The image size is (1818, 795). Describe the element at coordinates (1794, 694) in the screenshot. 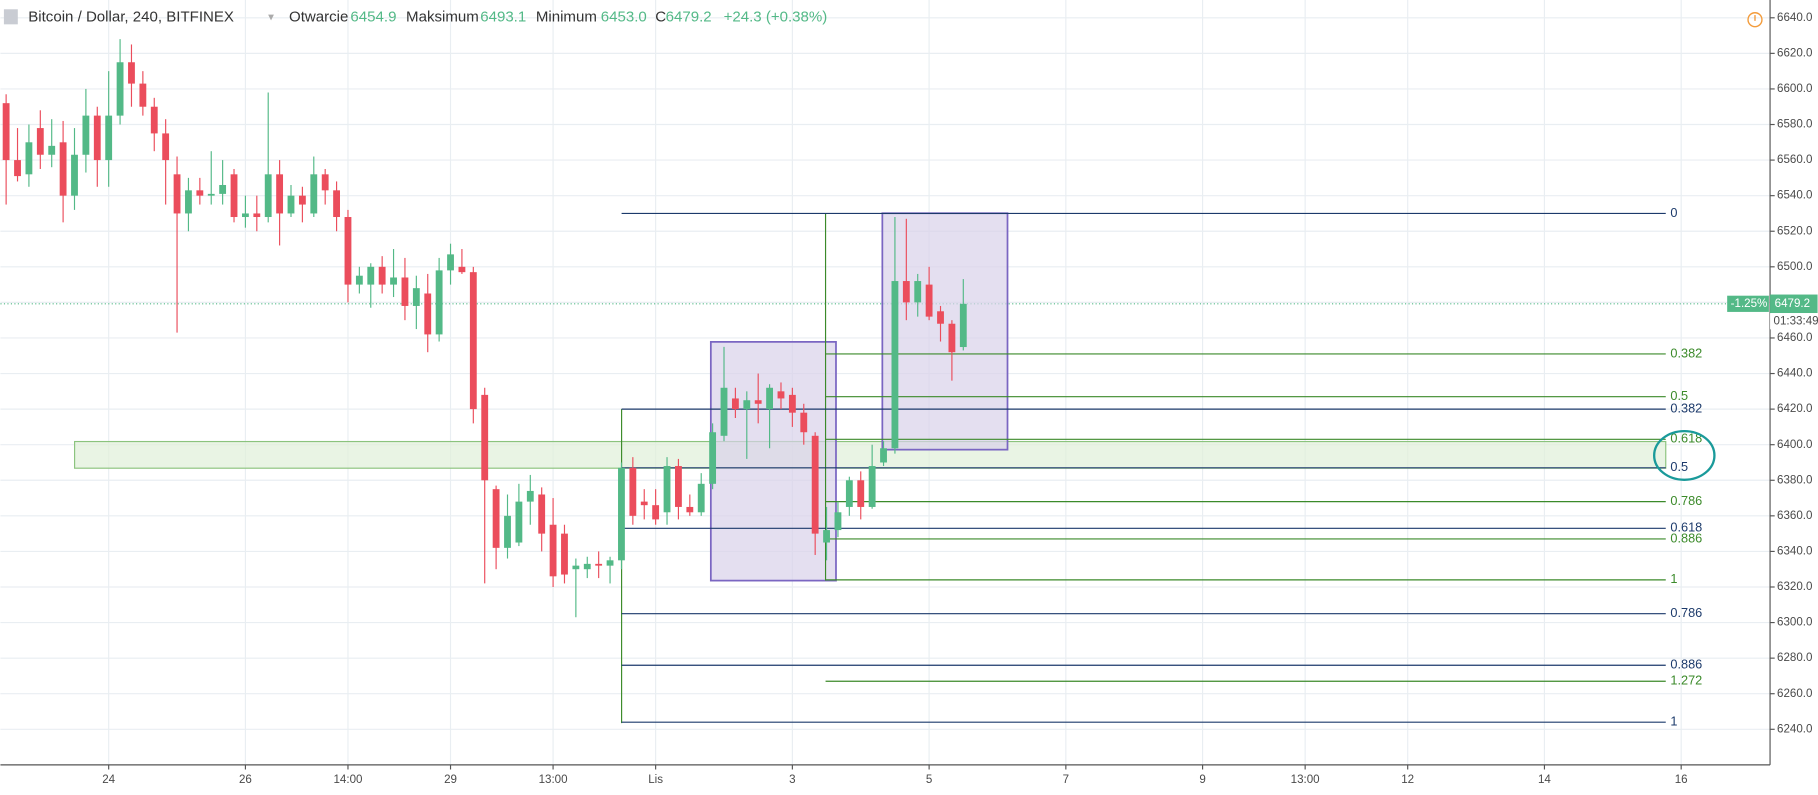

I see `y-tick-label: 6260.0` at that location.